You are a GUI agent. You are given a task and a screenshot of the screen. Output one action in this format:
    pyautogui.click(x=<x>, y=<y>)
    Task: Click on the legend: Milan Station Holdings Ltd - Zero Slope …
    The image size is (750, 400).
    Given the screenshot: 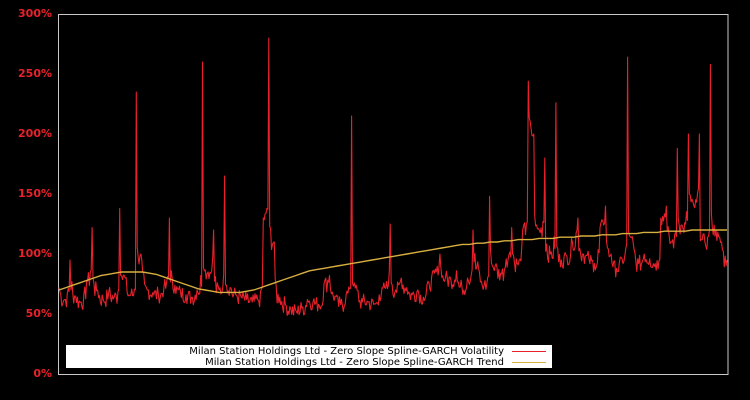 What is the action you would take?
    pyautogui.click(x=309, y=356)
    